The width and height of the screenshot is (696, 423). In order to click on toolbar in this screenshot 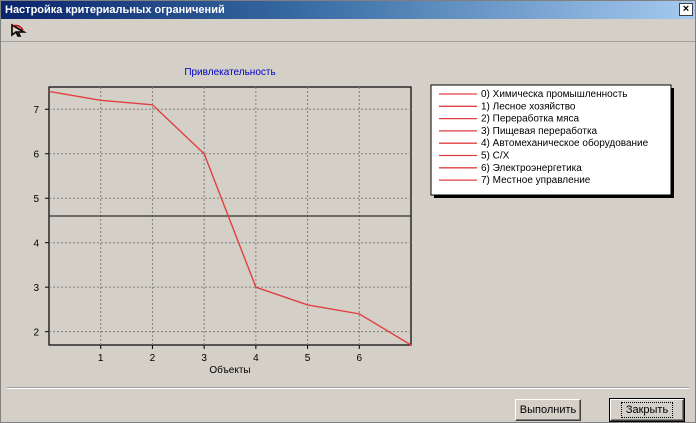, I will do `click(348, 30)`.